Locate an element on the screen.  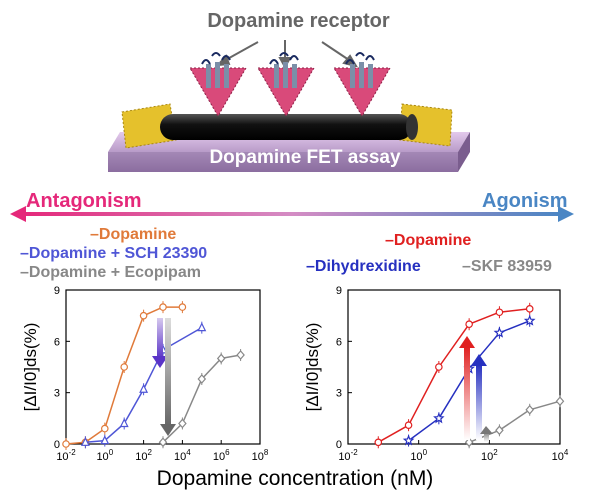
legend-right-item-1: –Dopamine is located at coordinates (428, 241).